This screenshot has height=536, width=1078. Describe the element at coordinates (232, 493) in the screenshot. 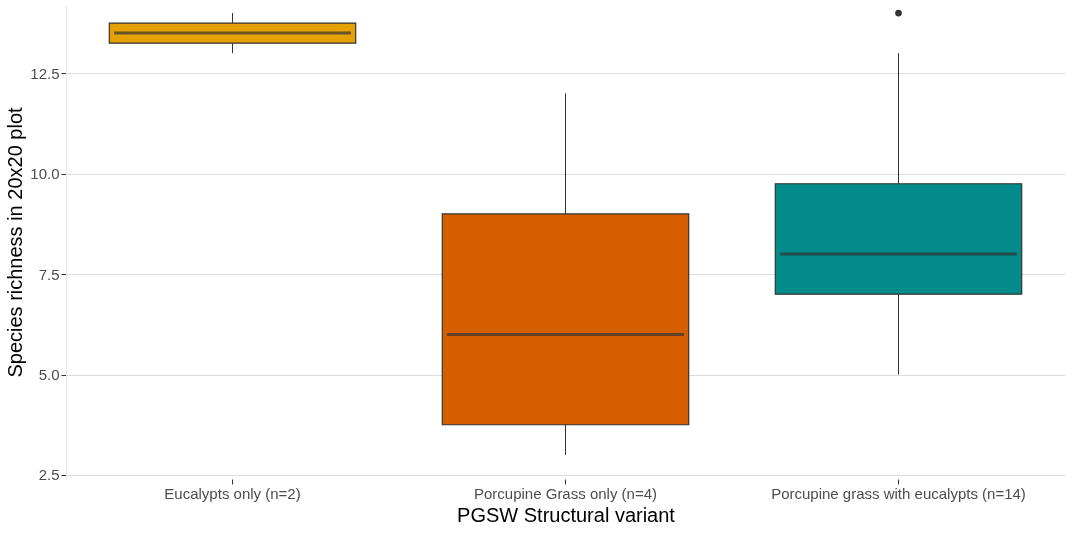

I see `x-tick-label: Eucalypts only (n=2)` at that location.